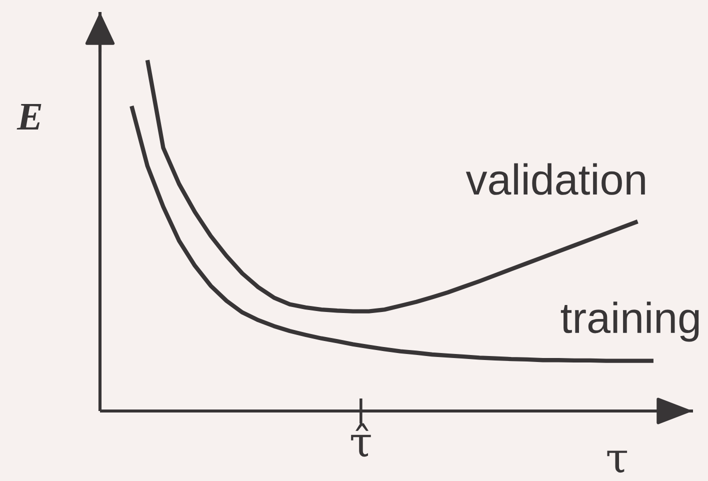 This screenshot has width=708, height=481. What do you see at coordinates (617, 461) in the screenshot?
I see `x-axis-title: τ` at bounding box center [617, 461].